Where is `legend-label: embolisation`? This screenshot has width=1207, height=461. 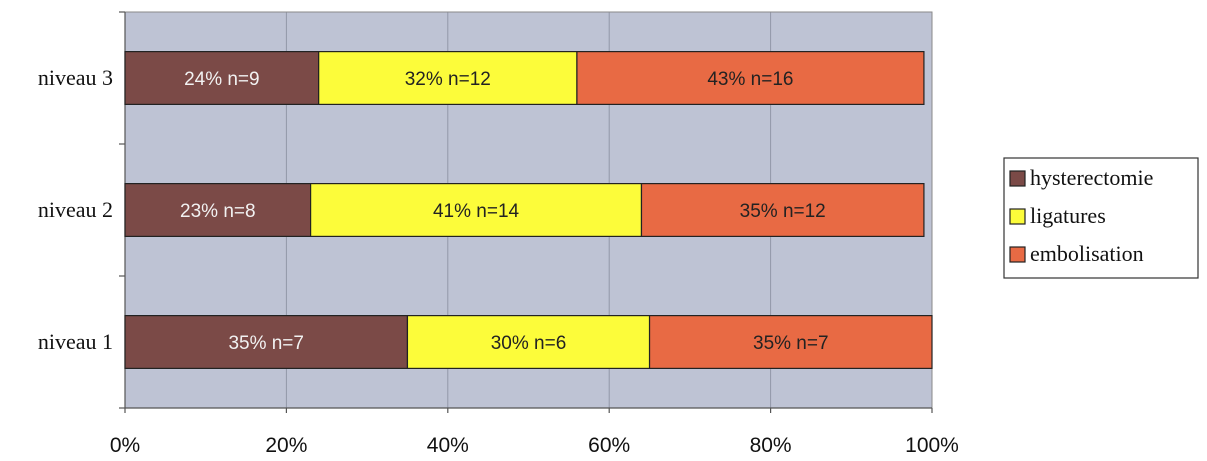
legend-label: embolisation is located at coordinates (1087, 253).